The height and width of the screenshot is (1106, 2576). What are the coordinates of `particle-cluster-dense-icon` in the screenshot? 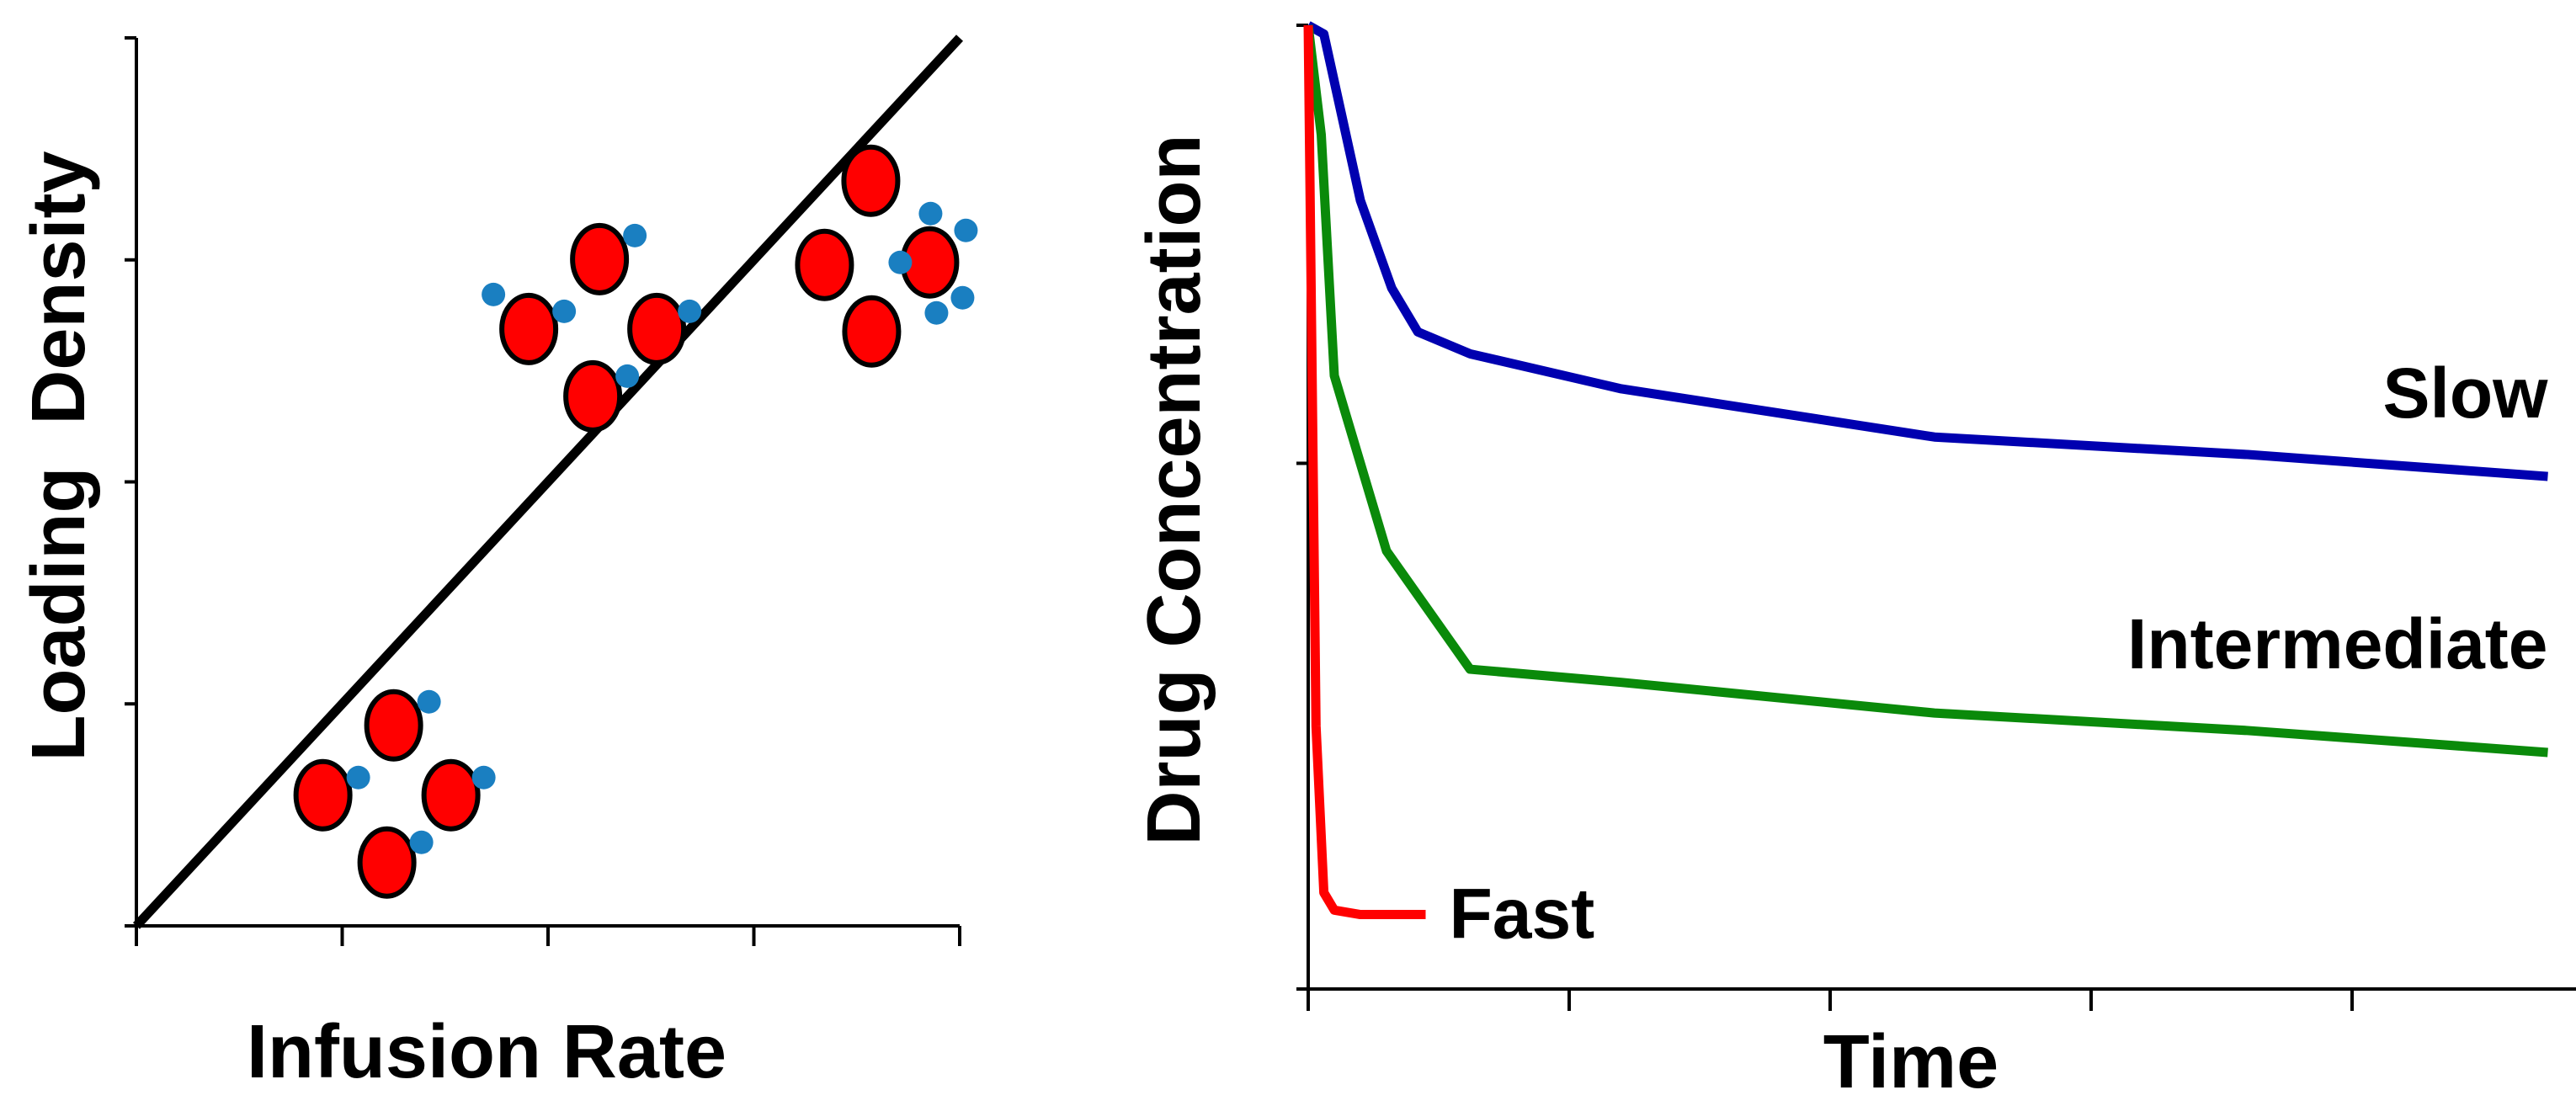 It's located at (887, 256).